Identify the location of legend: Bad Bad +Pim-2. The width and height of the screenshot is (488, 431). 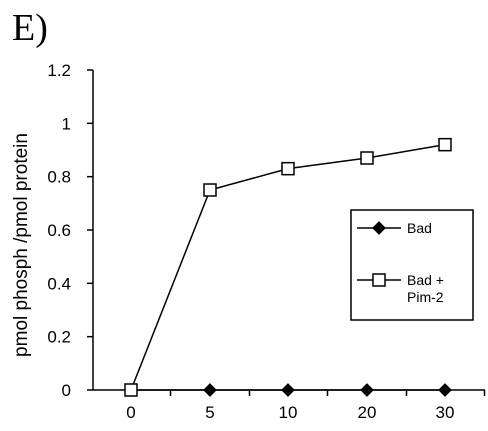
(412, 265).